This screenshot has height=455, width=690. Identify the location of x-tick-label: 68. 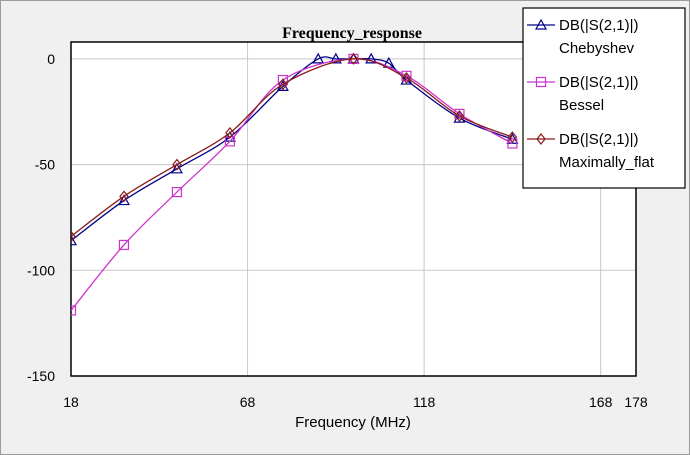
(248, 402).